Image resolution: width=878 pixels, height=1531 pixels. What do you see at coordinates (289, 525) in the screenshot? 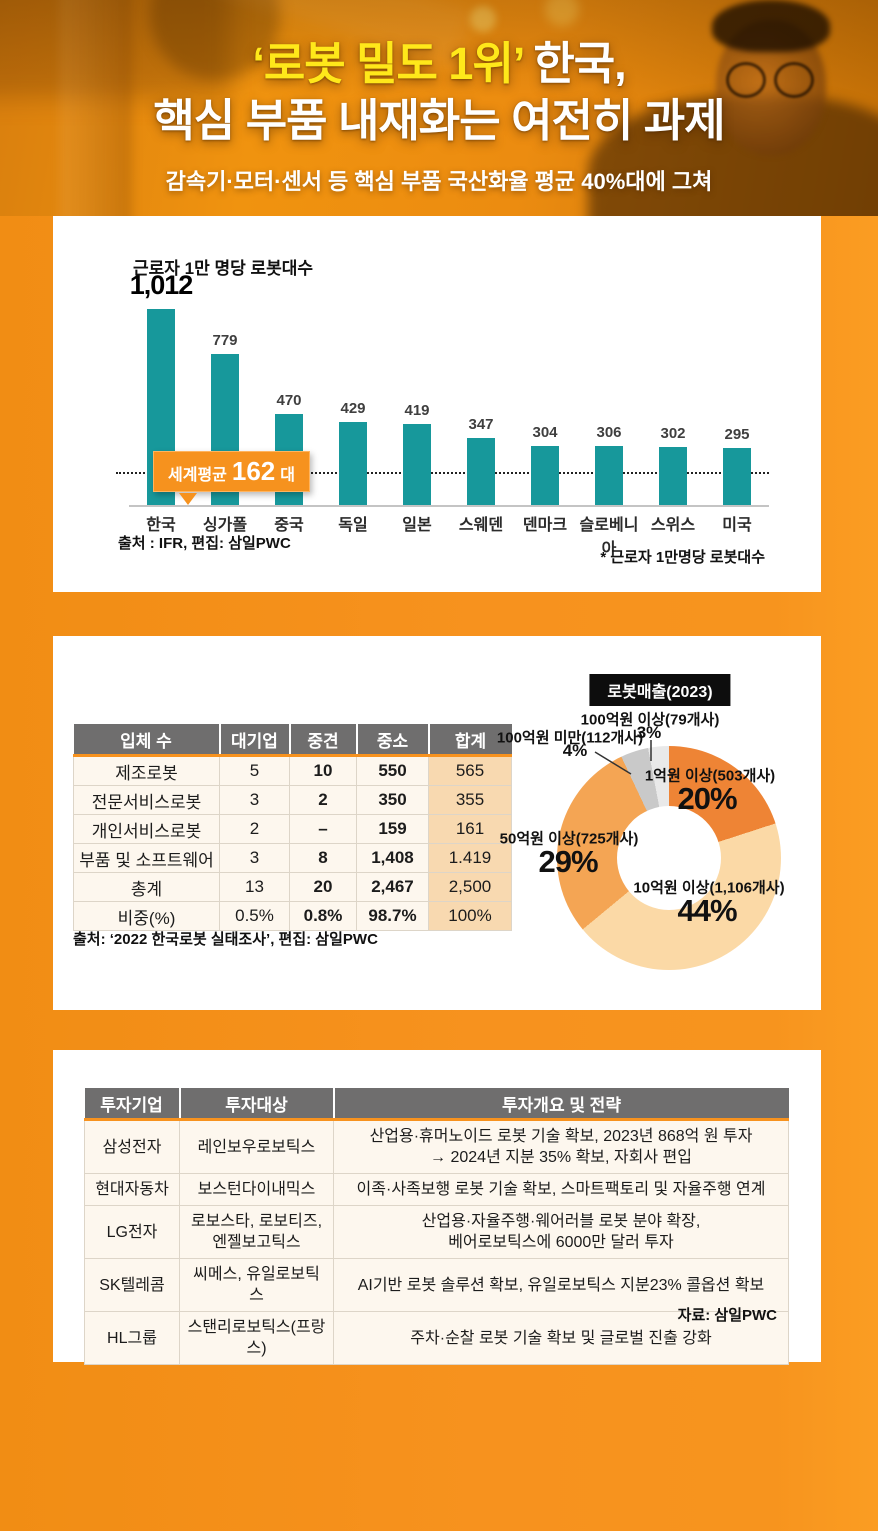
I see `bar-category-label: 중국` at bounding box center [289, 525].